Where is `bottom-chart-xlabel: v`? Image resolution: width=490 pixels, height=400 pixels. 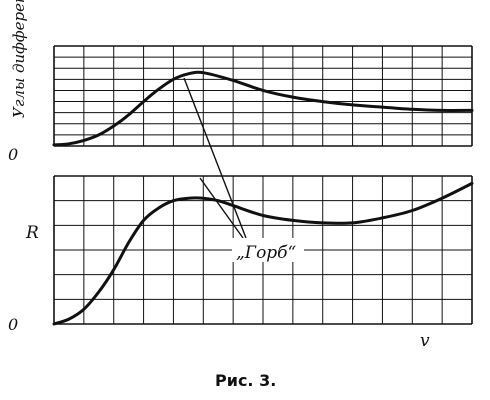 bottom-chart-xlabel: v is located at coordinates (425, 341).